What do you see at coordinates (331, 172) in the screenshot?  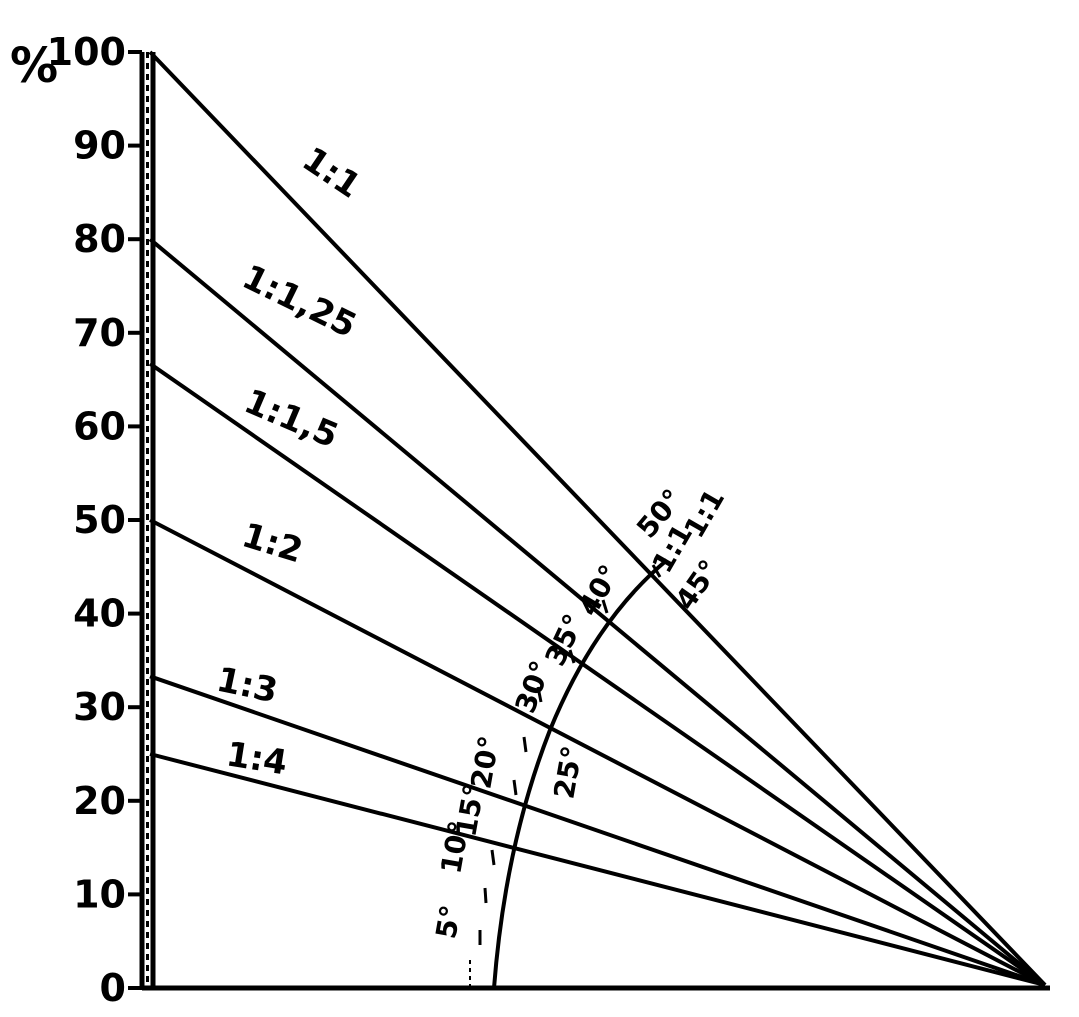 I see `ray-label: 1:1` at bounding box center [331, 172].